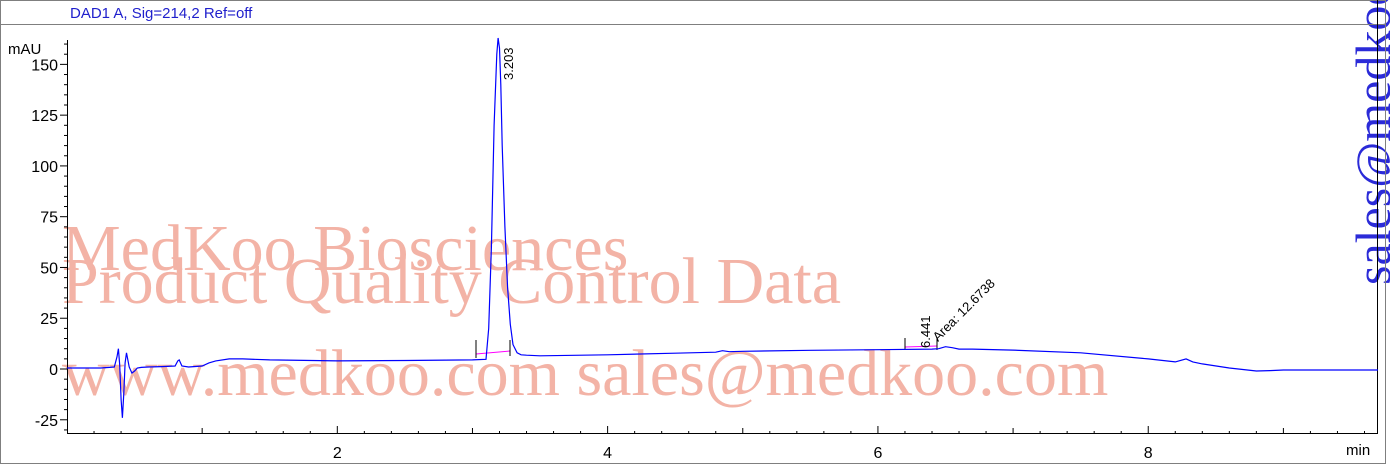  I want to click on peak-2-rt-label: 6.441, so click(925, 331).